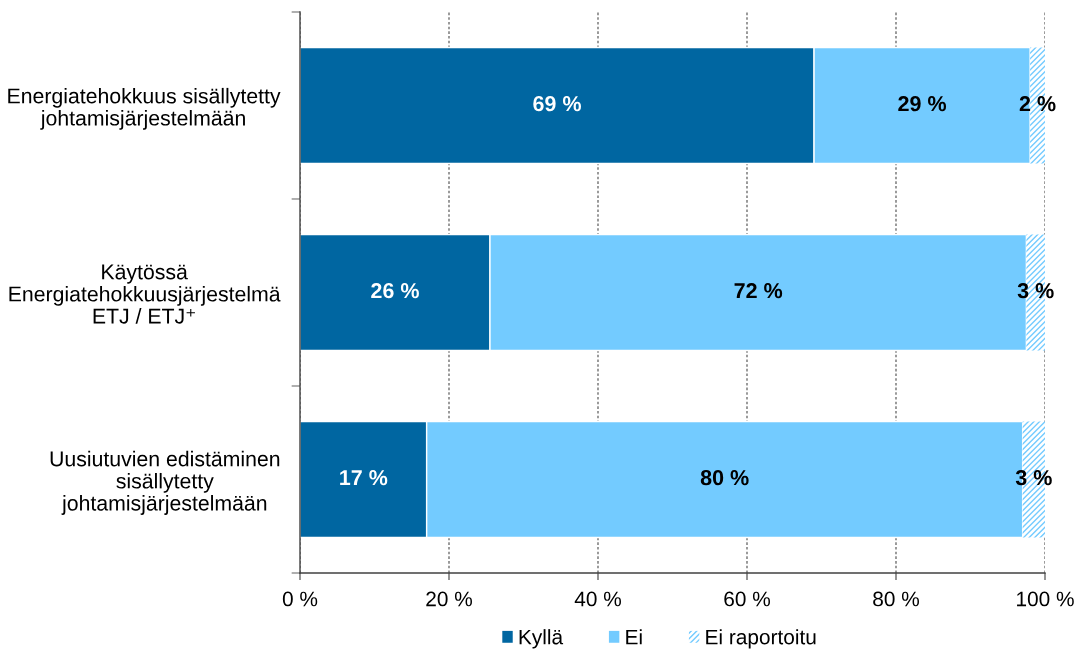 This screenshot has height=662, width=1077. Describe the element at coordinates (449, 599) in the screenshot. I see `x-tick-label: 20 %` at that location.